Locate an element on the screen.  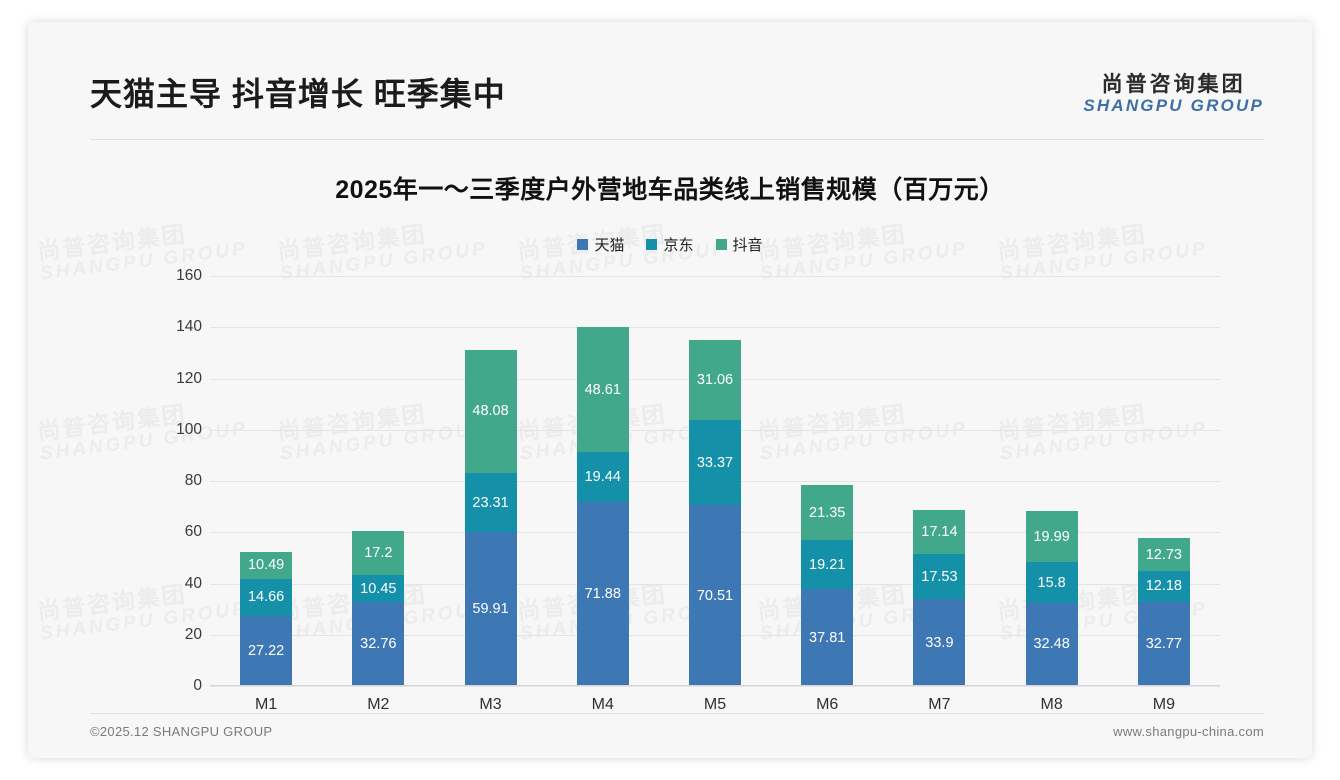
x-axis-tick-label: M7 is located at coordinates (939, 704).